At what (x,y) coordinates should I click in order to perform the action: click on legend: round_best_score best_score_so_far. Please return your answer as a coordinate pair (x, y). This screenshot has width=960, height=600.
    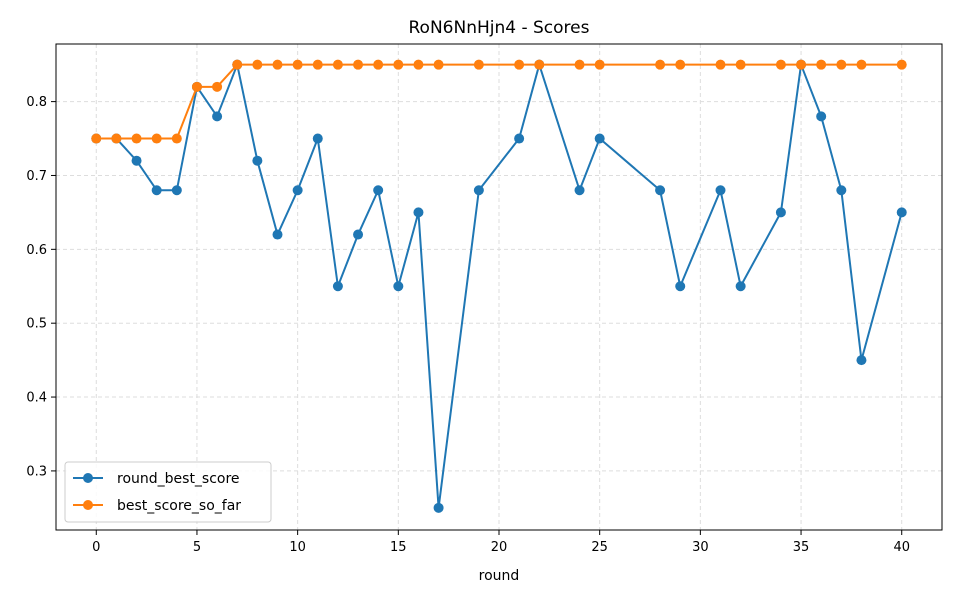
    Looking at the image, I should click on (168, 492).